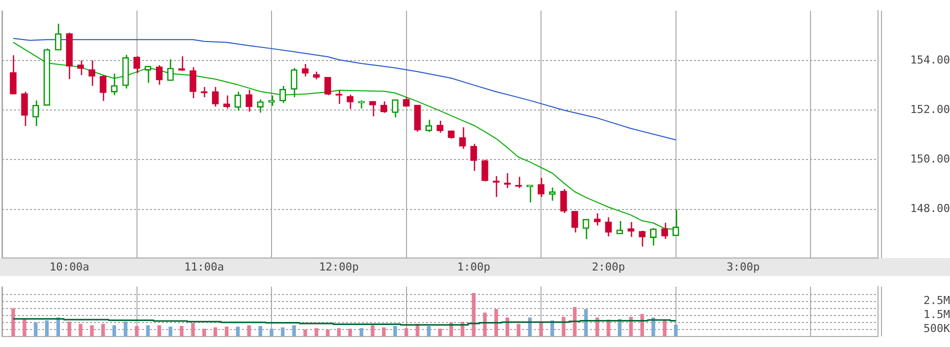  I want to click on y-tick-label: 152.00, so click(930, 109).